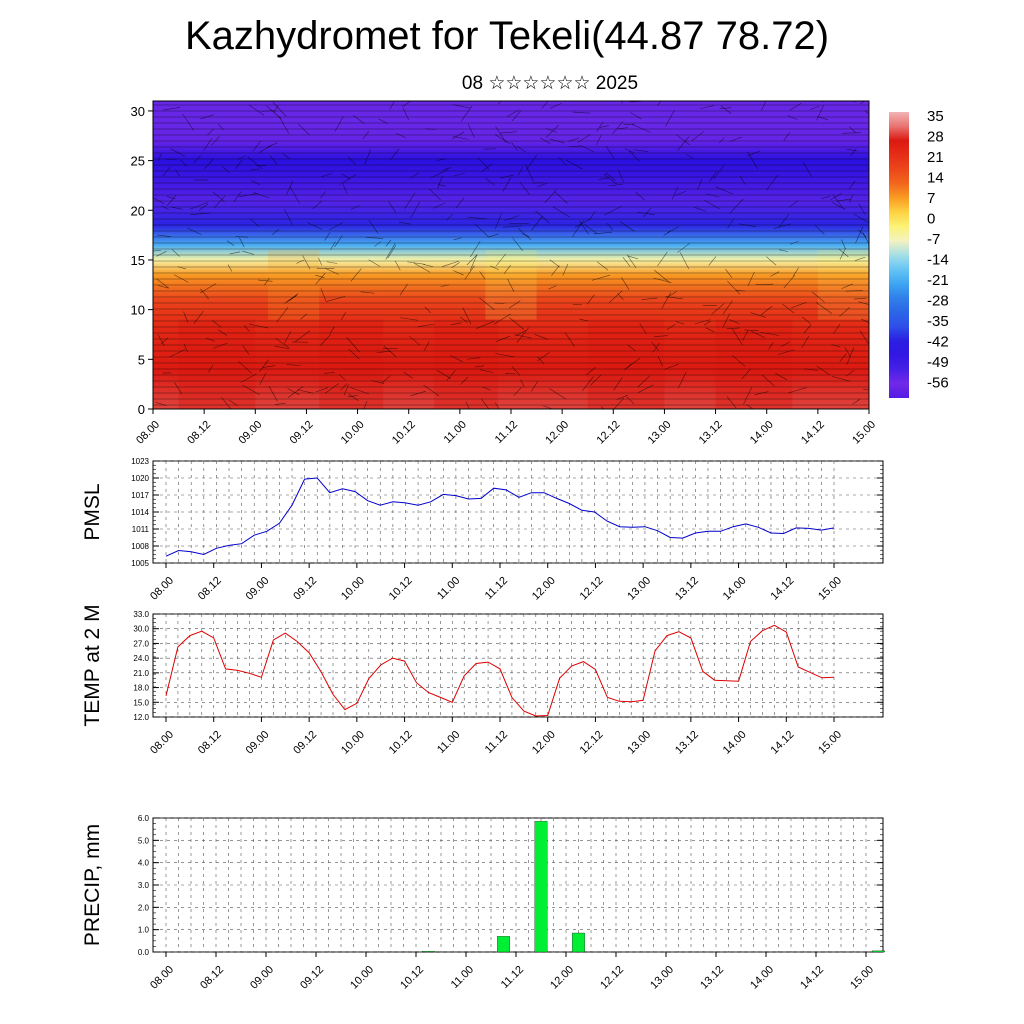  I want to click on y-tick-label: 18.0, so click(141, 688).